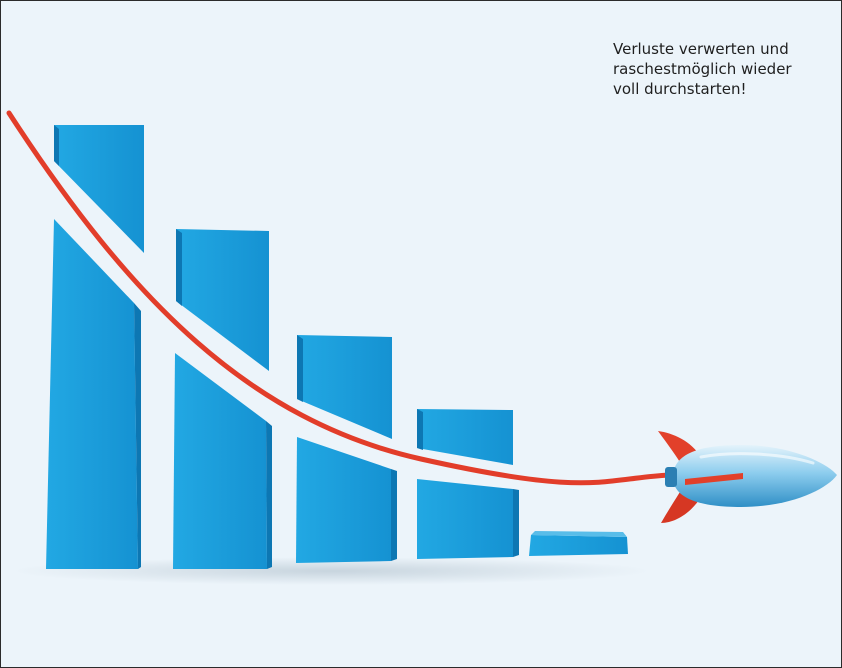 The width and height of the screenshot is (842, 668). Describe the element at coordinates (701, 49) in the screenshot. I see `caption-line-1: Verluste verwerten und` at that location.